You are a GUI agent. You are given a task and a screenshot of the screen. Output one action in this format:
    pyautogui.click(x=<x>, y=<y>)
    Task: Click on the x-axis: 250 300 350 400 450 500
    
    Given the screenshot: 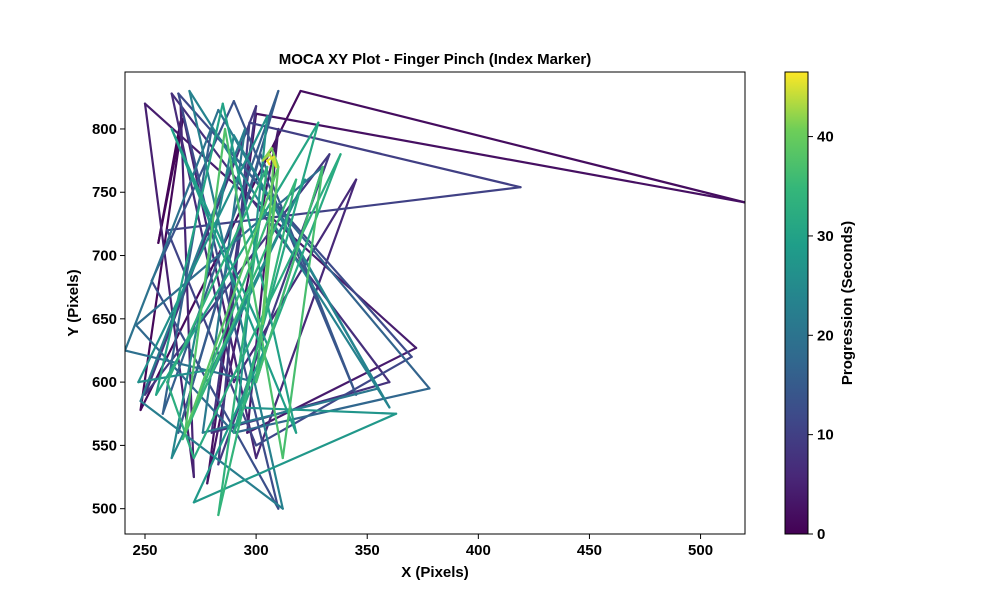 What is the action you would take?
    pyautogui.click(x=422, y=546)
    